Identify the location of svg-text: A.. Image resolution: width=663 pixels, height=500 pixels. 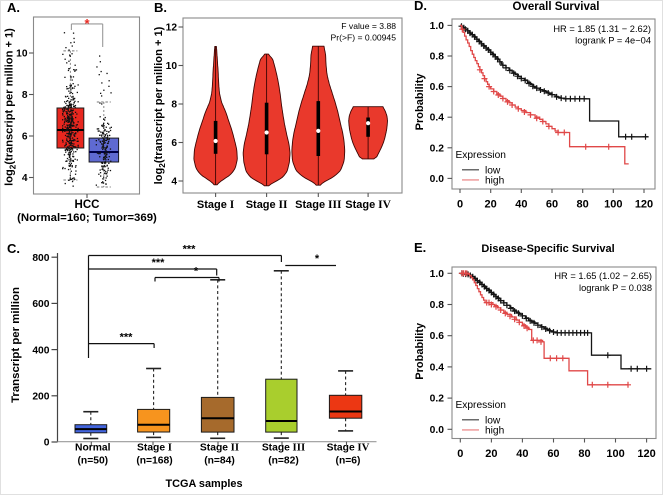
(13, 7).